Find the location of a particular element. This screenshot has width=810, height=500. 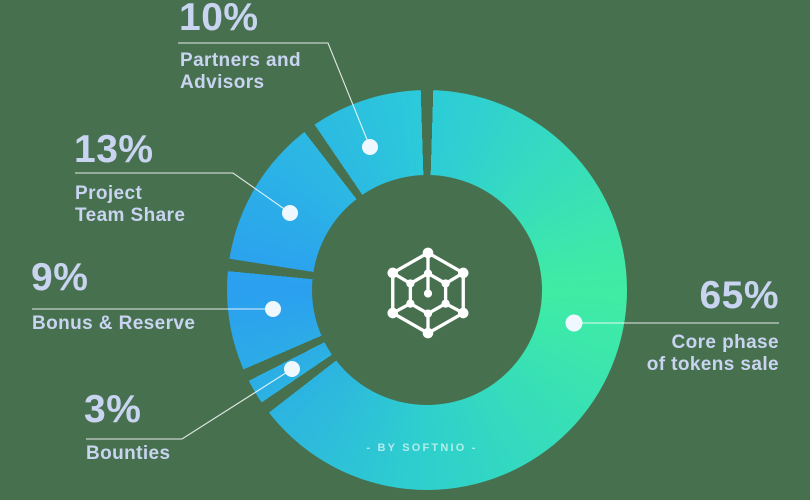

pct-label-core: 65% is located at coordinates (739, 295).